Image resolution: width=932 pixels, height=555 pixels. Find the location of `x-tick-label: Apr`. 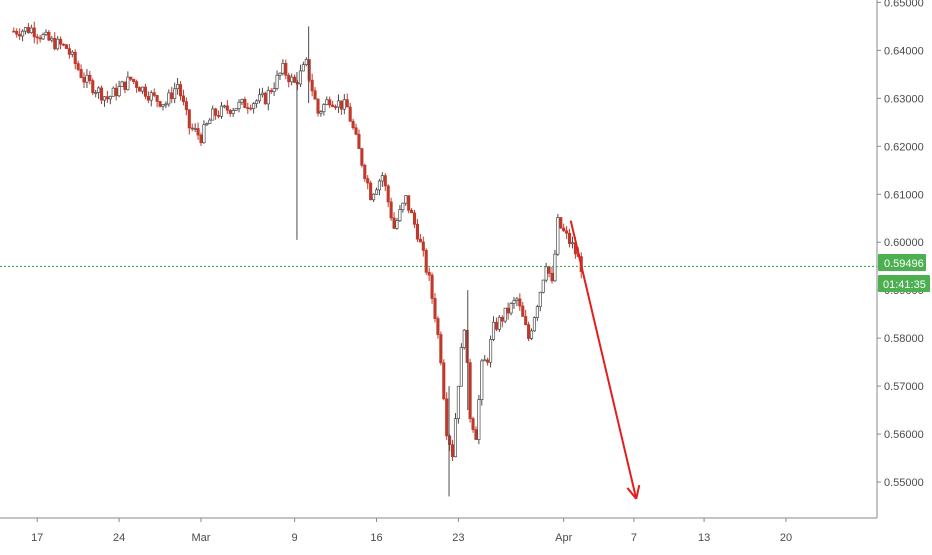

x-tick-label: Apr is located at coordinates (563, 538).